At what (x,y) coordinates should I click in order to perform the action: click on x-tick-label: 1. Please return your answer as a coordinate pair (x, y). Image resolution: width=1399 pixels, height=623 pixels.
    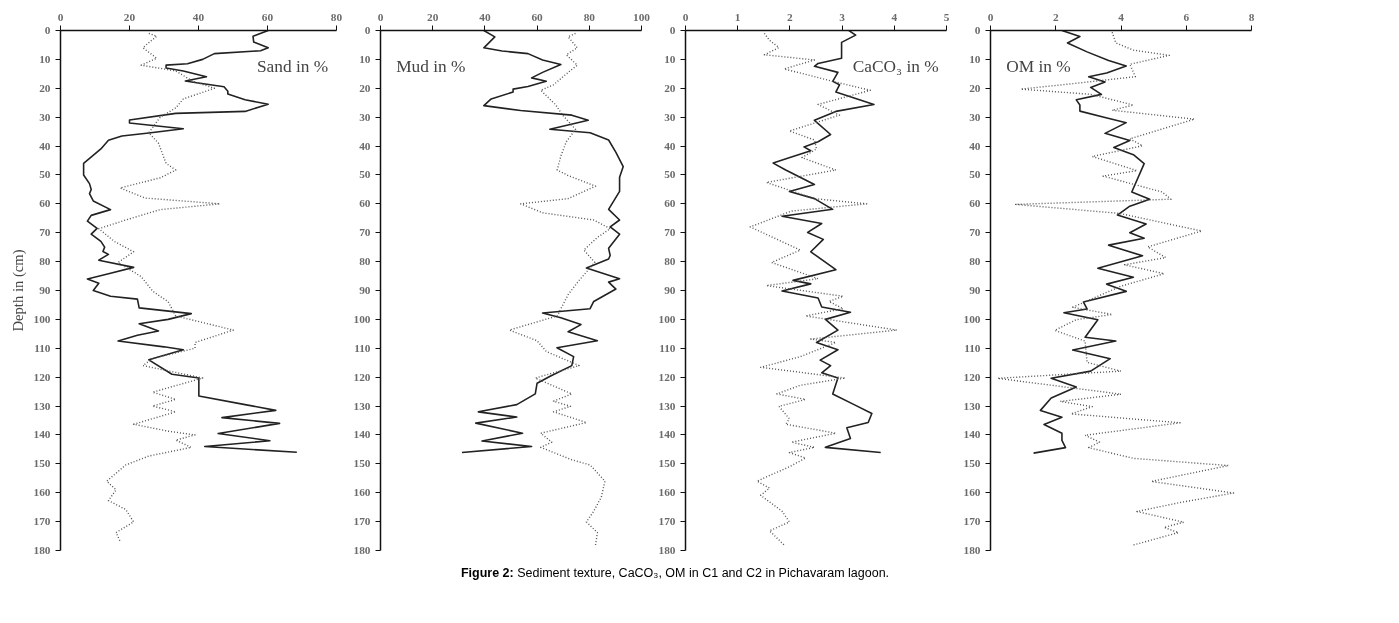
    Looking at the image, I should click on (737, 16).